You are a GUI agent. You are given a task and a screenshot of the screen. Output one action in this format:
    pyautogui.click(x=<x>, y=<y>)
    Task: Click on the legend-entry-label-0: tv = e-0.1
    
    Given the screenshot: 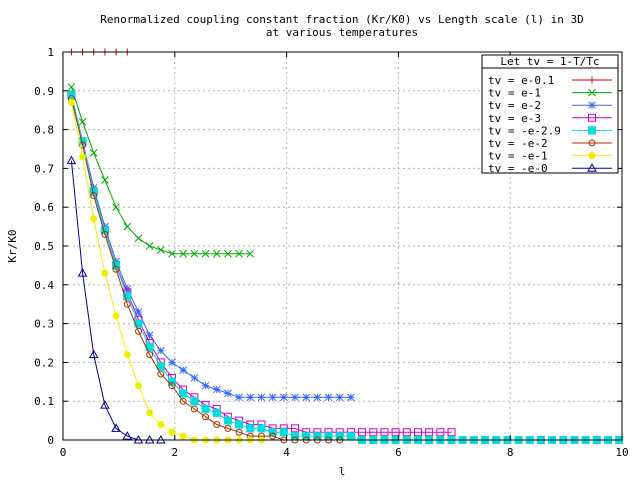 What is the action you would take?
    pyautogui.click(x=521, y=80)
    